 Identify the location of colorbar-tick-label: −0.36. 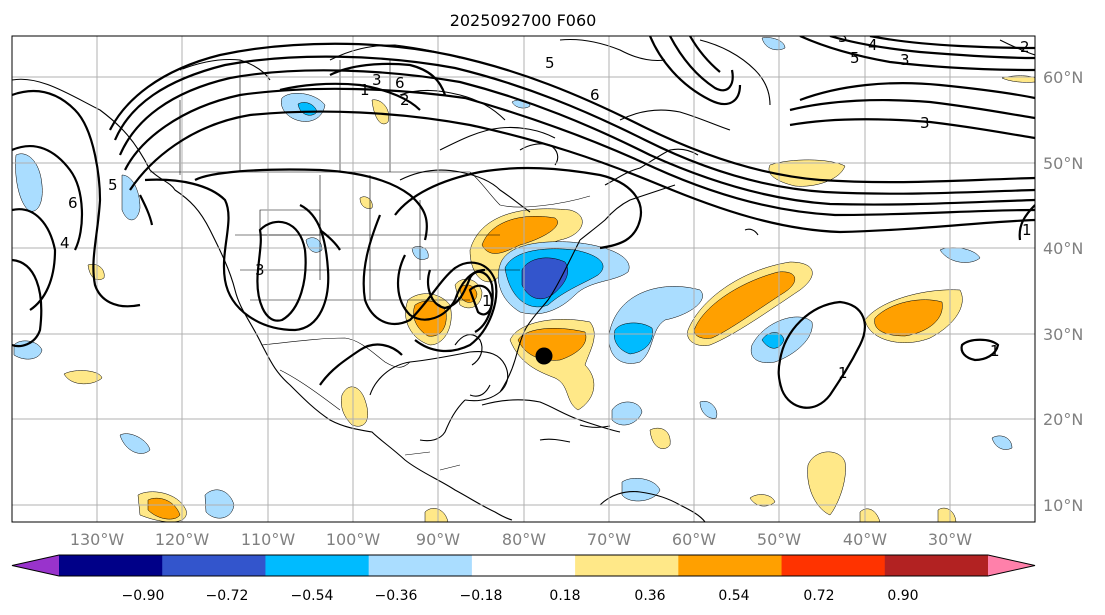
(396, 596).